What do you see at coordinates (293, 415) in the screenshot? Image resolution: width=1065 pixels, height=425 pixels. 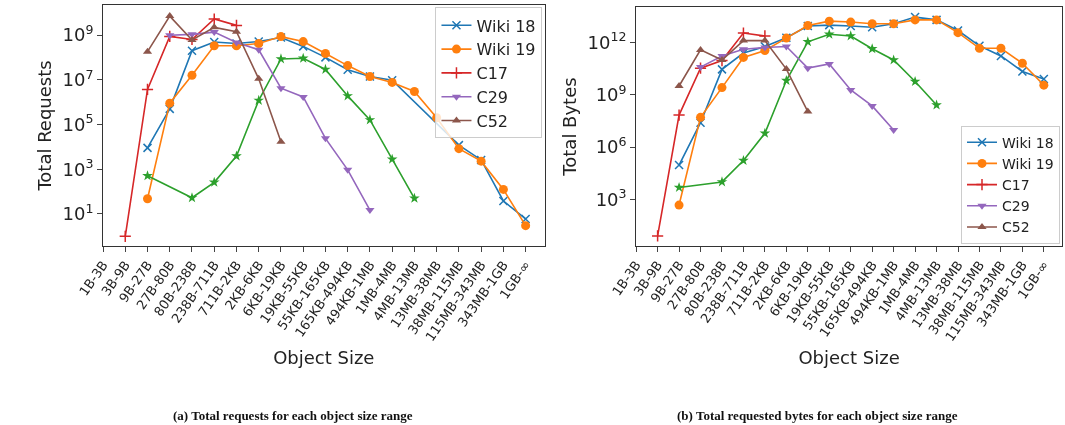 I see `text: (a) Total requests for each object size range` at bounding box center [293, 415].